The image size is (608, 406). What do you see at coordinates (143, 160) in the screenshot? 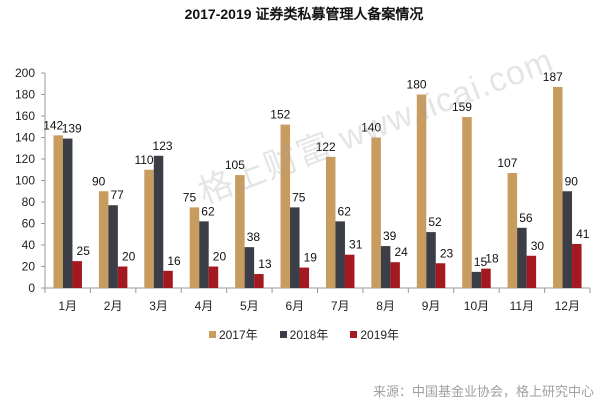
I see `data-label: 110` at bounding box center [143, 160].